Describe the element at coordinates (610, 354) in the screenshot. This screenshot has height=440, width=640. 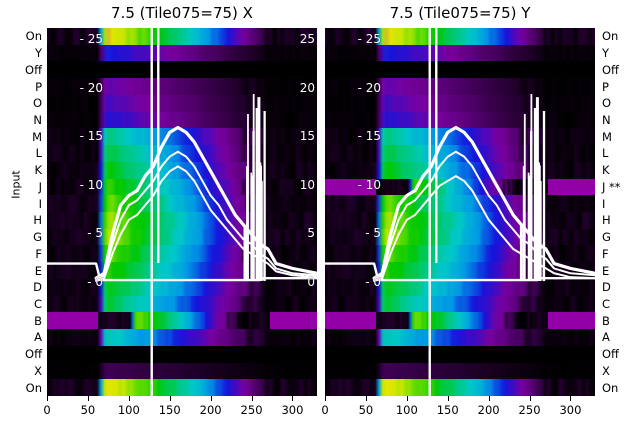
I see `row-label-off-19: Off` at that location.